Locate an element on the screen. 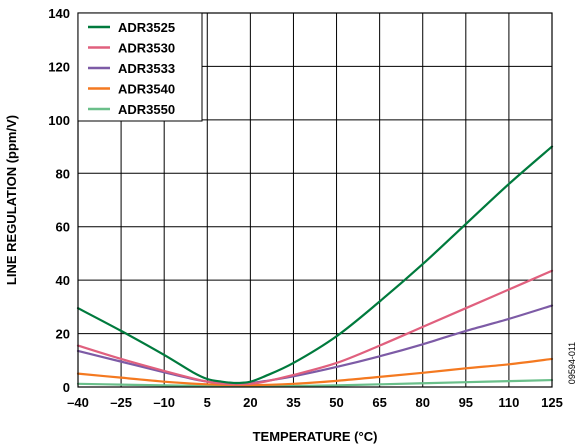 This screenshot has width=584, height=448. x-tick-label: 65 is located at coordinates (379, 402).